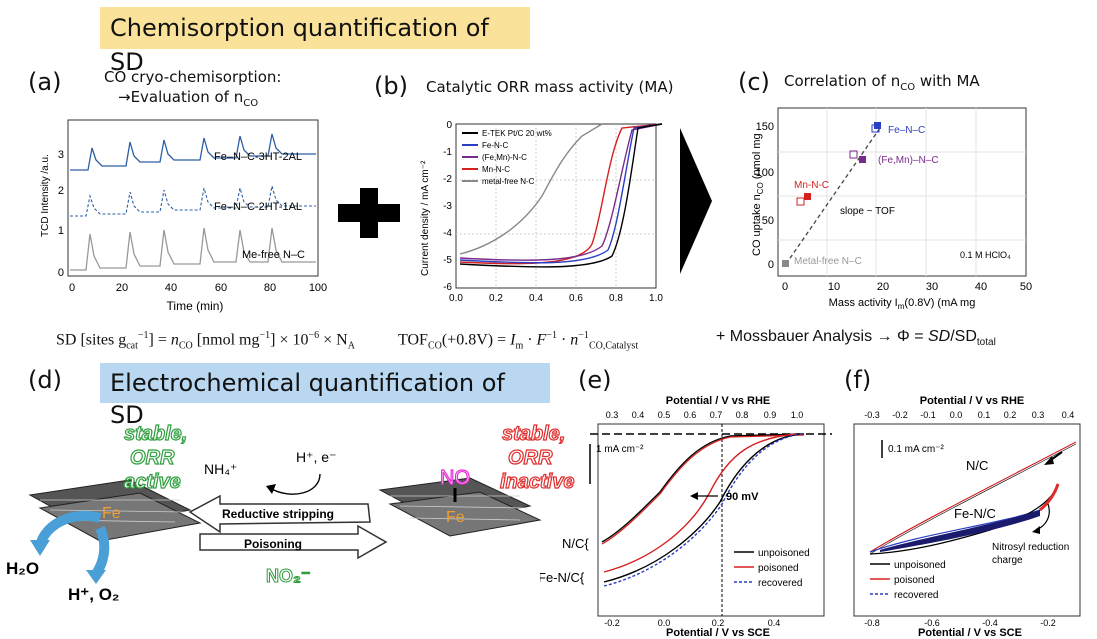  What do you see at coordinates (188, 98) in the screenshot?
I see `panel-a-caption2: →Evaluation of nCO` at bounding box center [188, 98].